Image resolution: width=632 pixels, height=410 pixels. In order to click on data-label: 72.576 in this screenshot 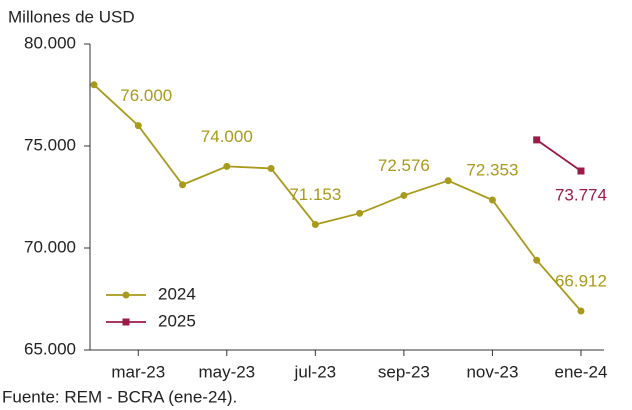, I will do `click(404, 165)`.